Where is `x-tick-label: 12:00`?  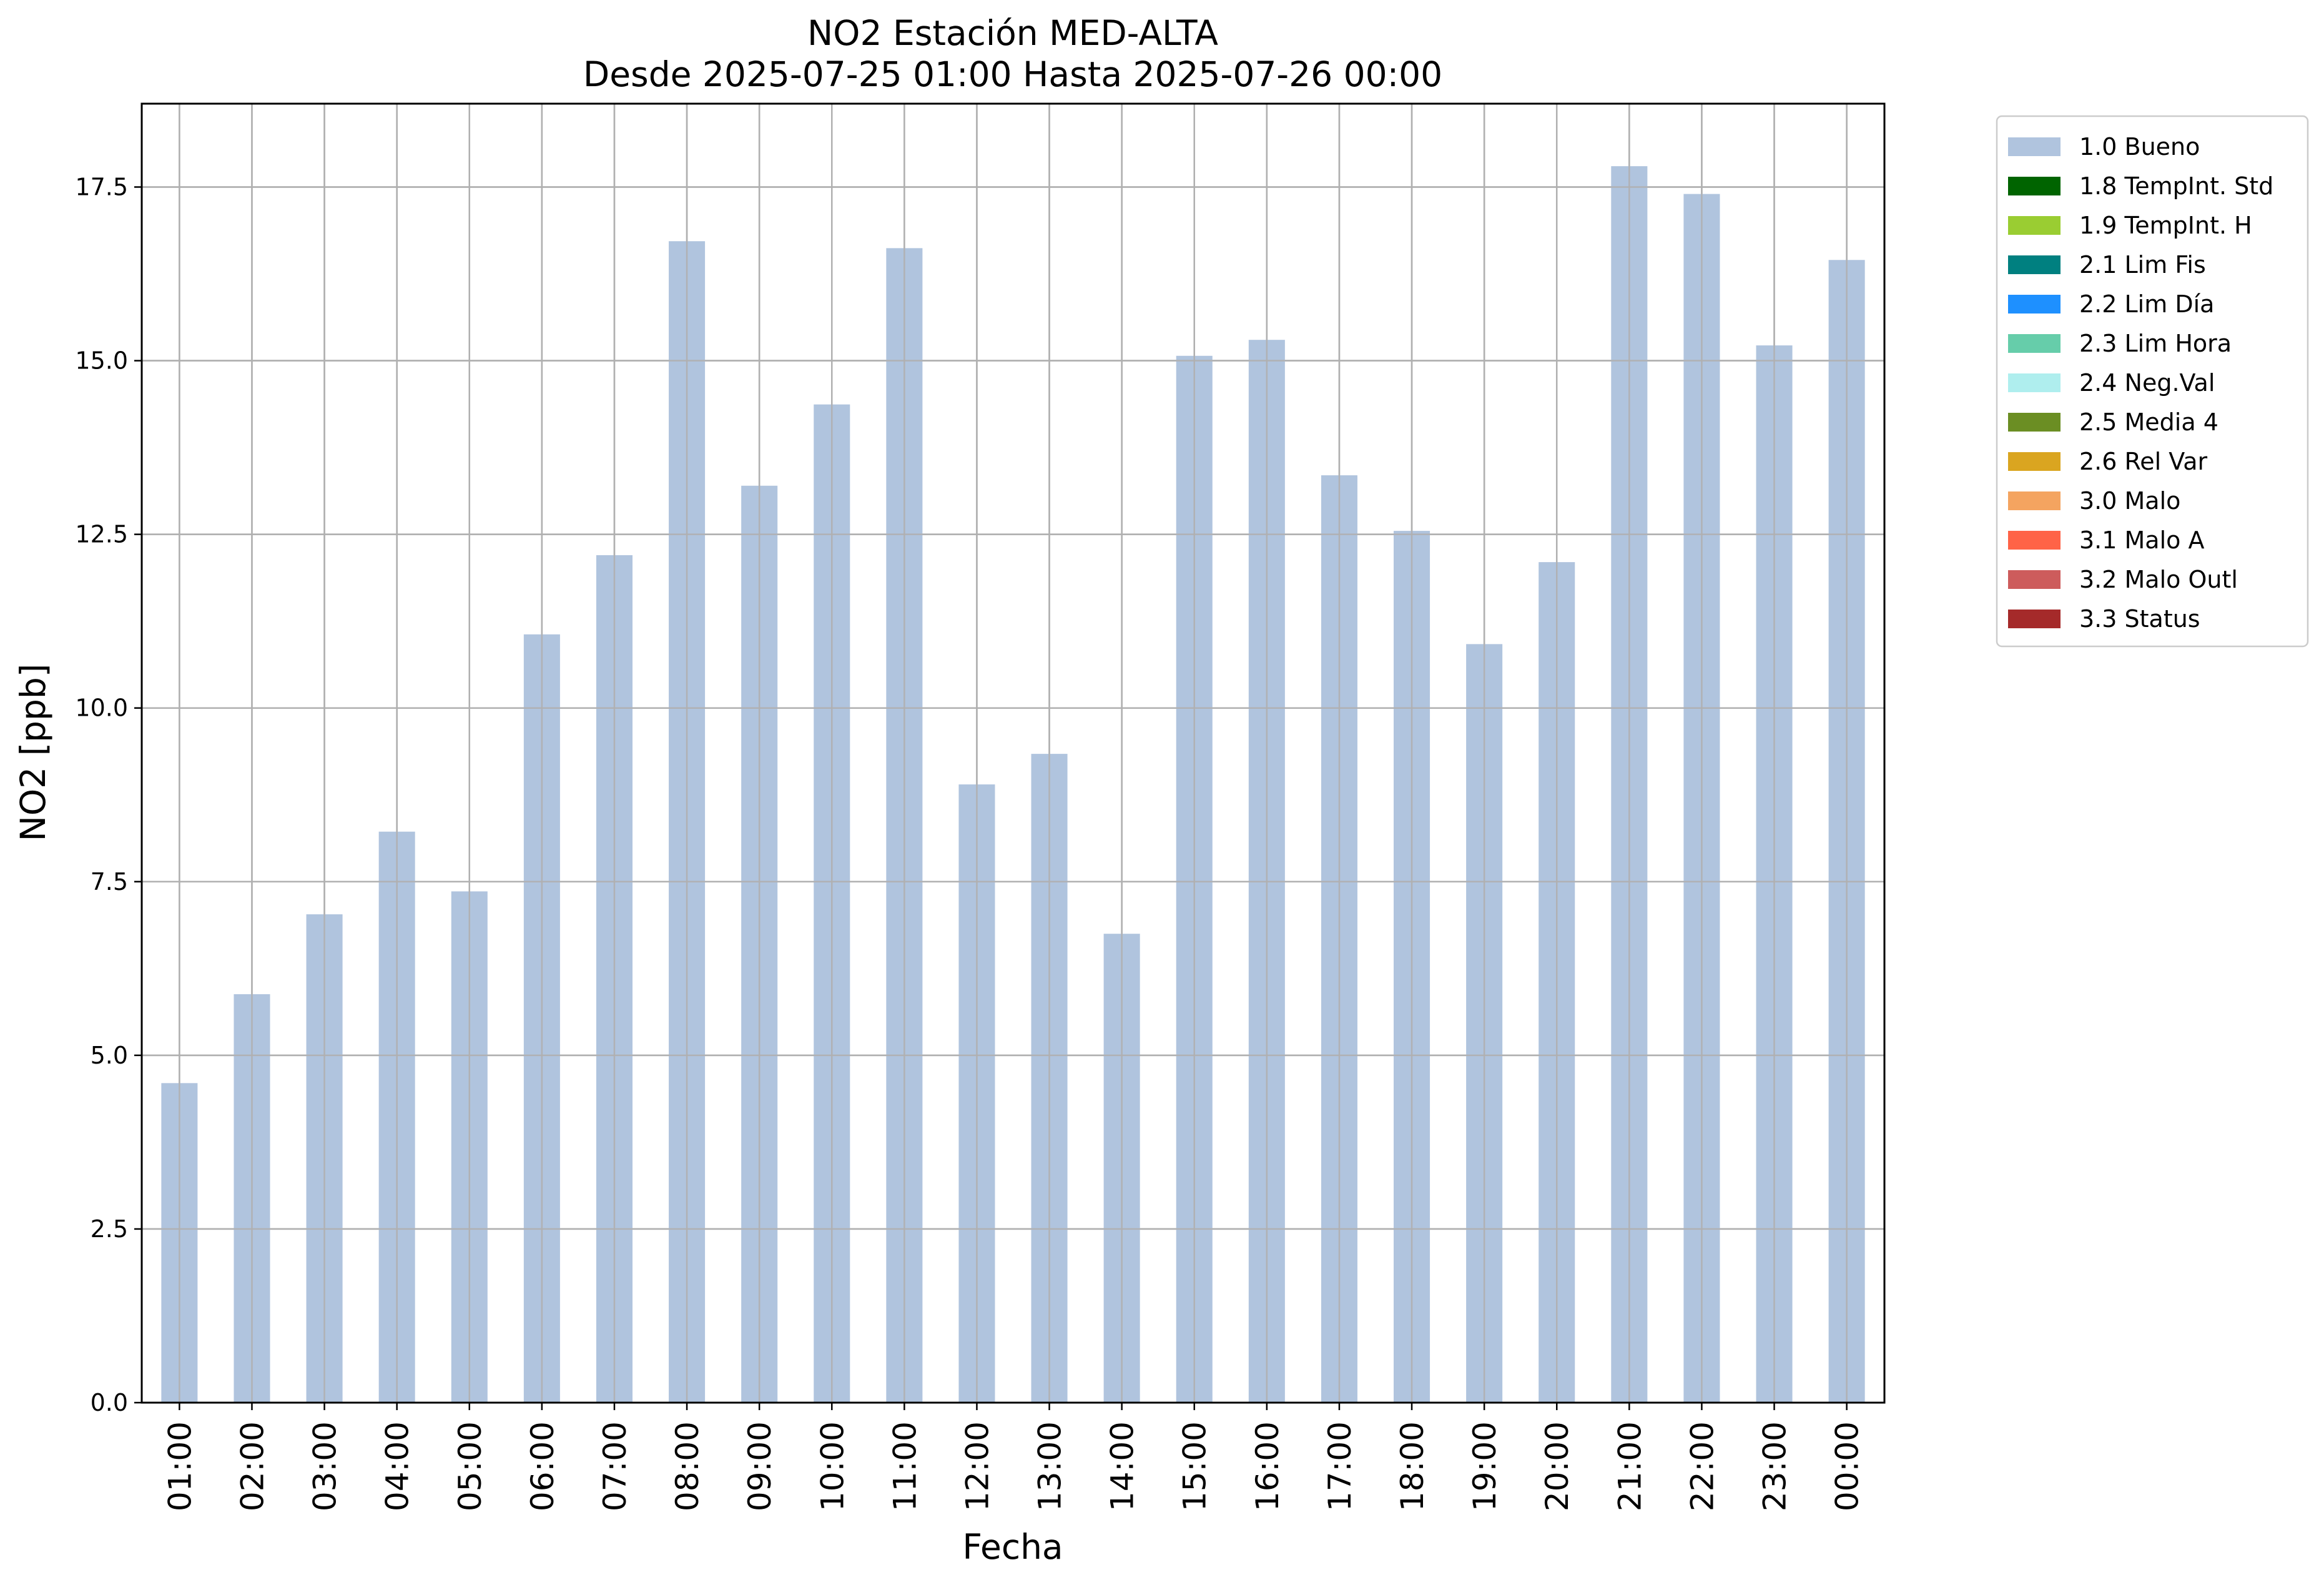
x-tick-label: 12:00 is located at coordinates (977, 1466).